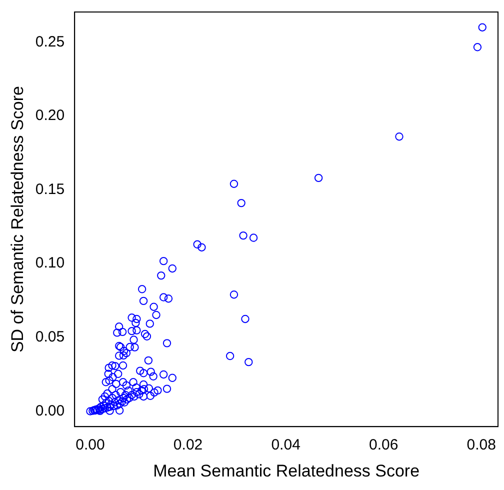  I want to click on x-tick-label: 0.06, so click(383, 445).